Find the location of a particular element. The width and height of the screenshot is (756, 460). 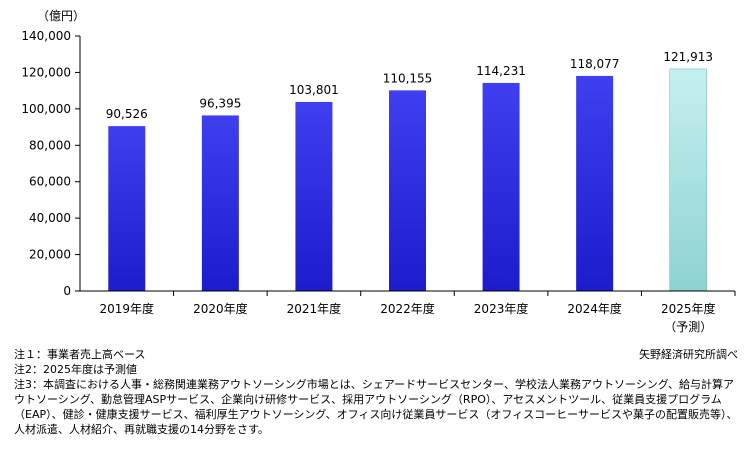

bar-value-label: 90,526 is located at coordinates (127, 114).